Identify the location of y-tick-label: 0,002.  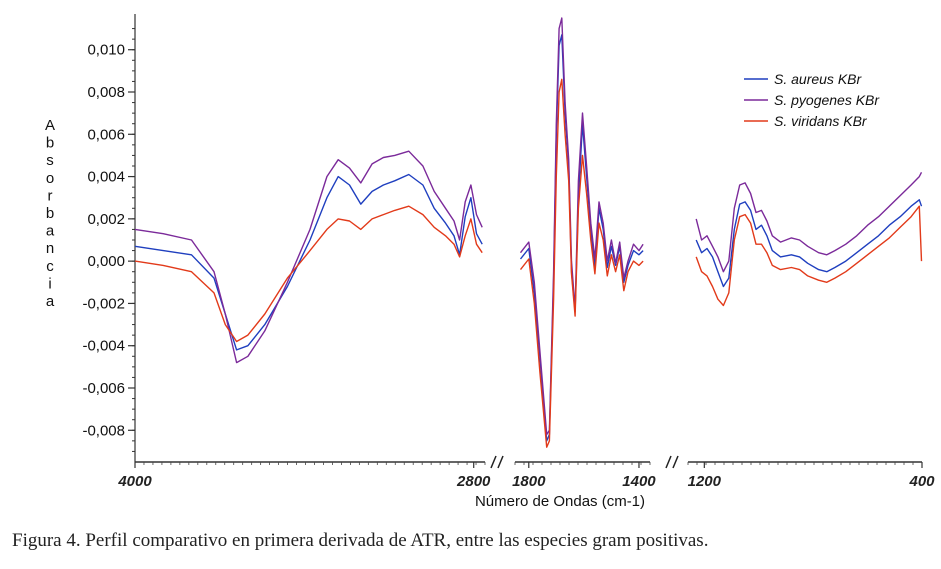
(106, 219).